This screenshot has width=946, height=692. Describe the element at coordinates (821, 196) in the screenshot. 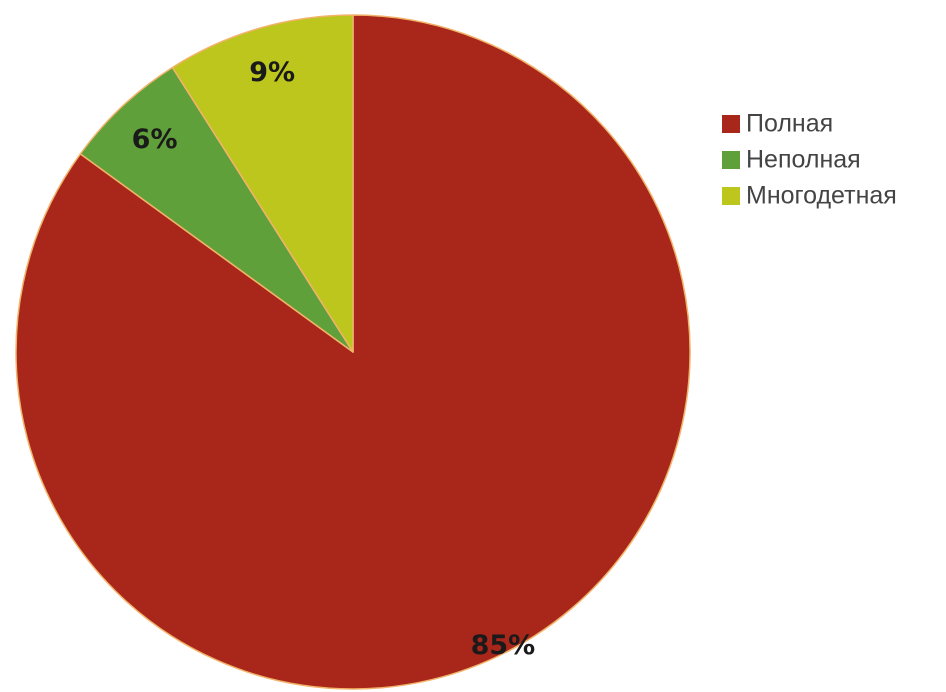

I see `legend-label-2: Многодетная` at that location.